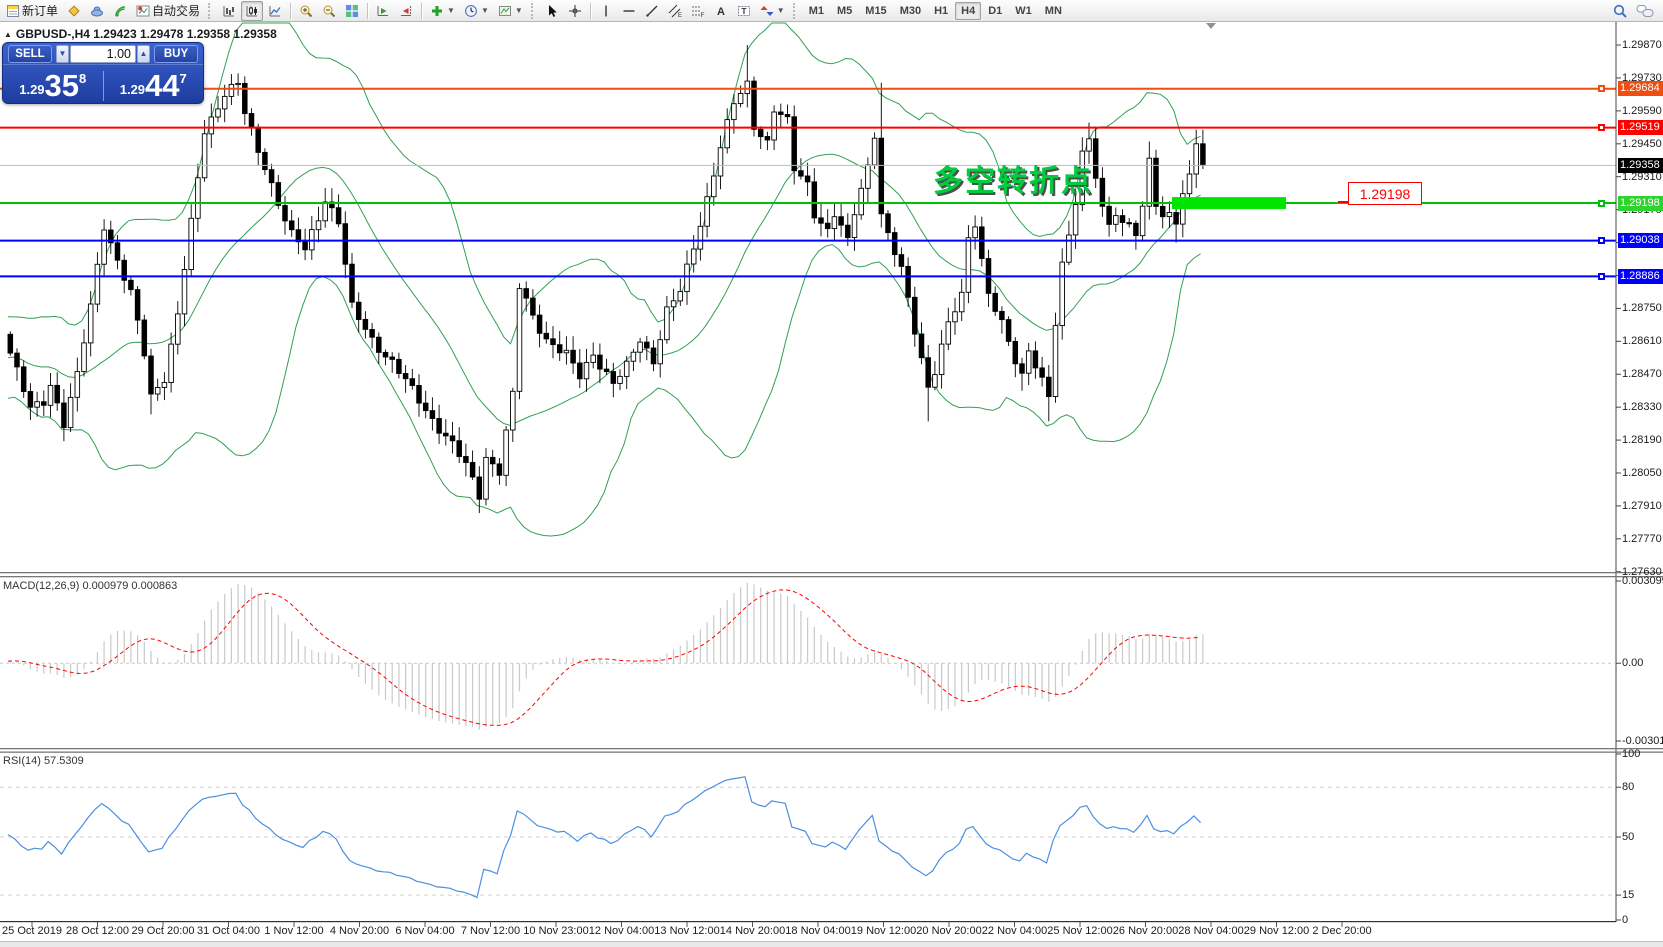 This screenshot has width=1663, height=947. What do you see at coordinates (910, 10) in the screenshot?
I see `timeframe-m30-button: M30` at bounding box center [910, 10].